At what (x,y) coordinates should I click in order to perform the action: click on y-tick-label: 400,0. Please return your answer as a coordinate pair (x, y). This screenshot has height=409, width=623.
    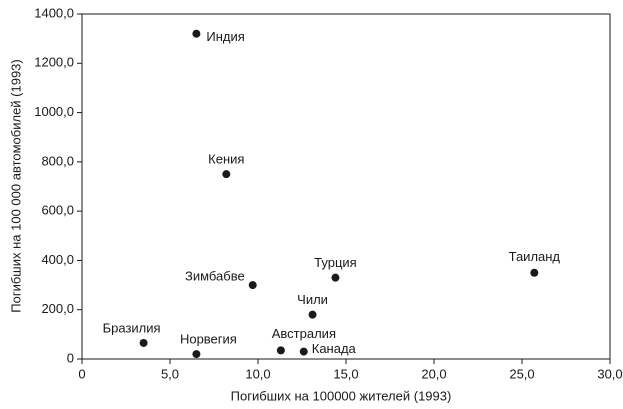
    Looking at the image, I should click on (57, 259).